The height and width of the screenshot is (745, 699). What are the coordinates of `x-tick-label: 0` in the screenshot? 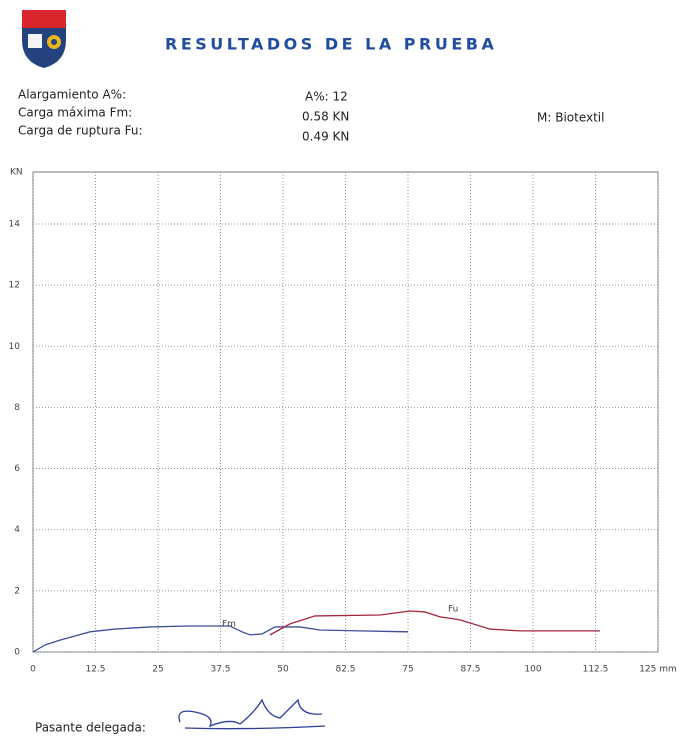 It's located at (33, 670).